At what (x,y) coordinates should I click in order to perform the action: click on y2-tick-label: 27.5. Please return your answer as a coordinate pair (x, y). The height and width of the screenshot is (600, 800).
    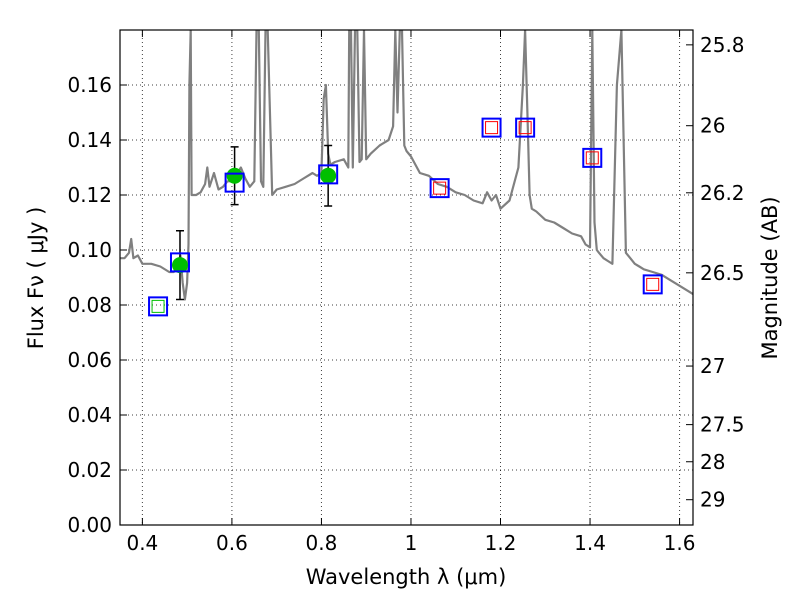
    Looking at the image, I should click on (722, 425).